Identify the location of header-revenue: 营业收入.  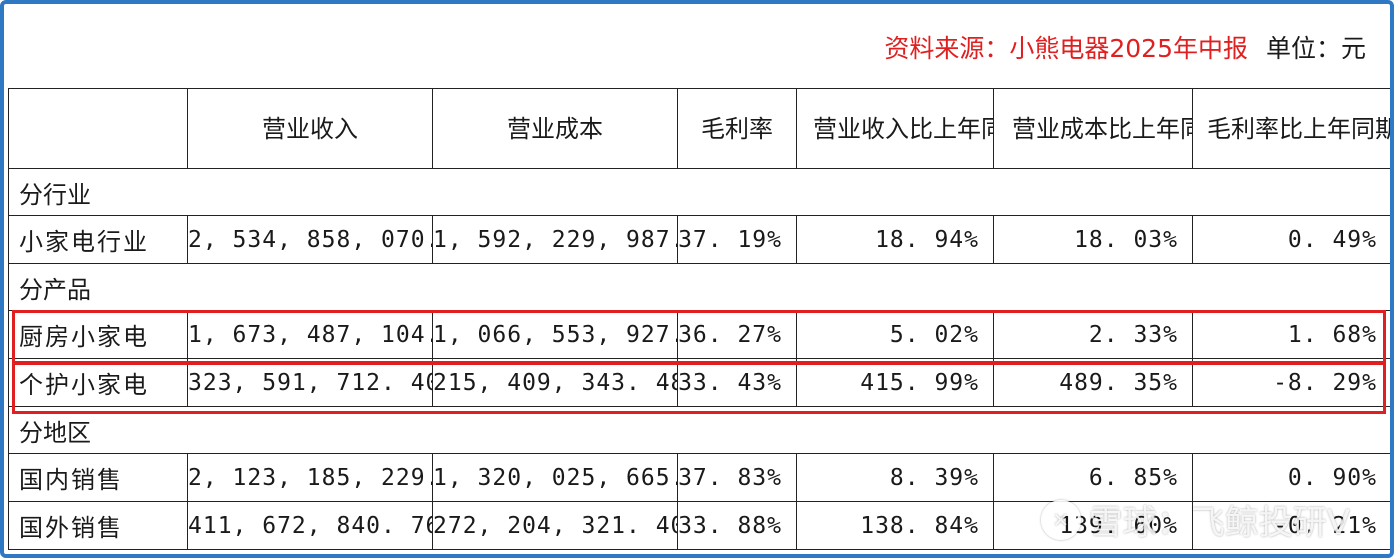
(310, 128).